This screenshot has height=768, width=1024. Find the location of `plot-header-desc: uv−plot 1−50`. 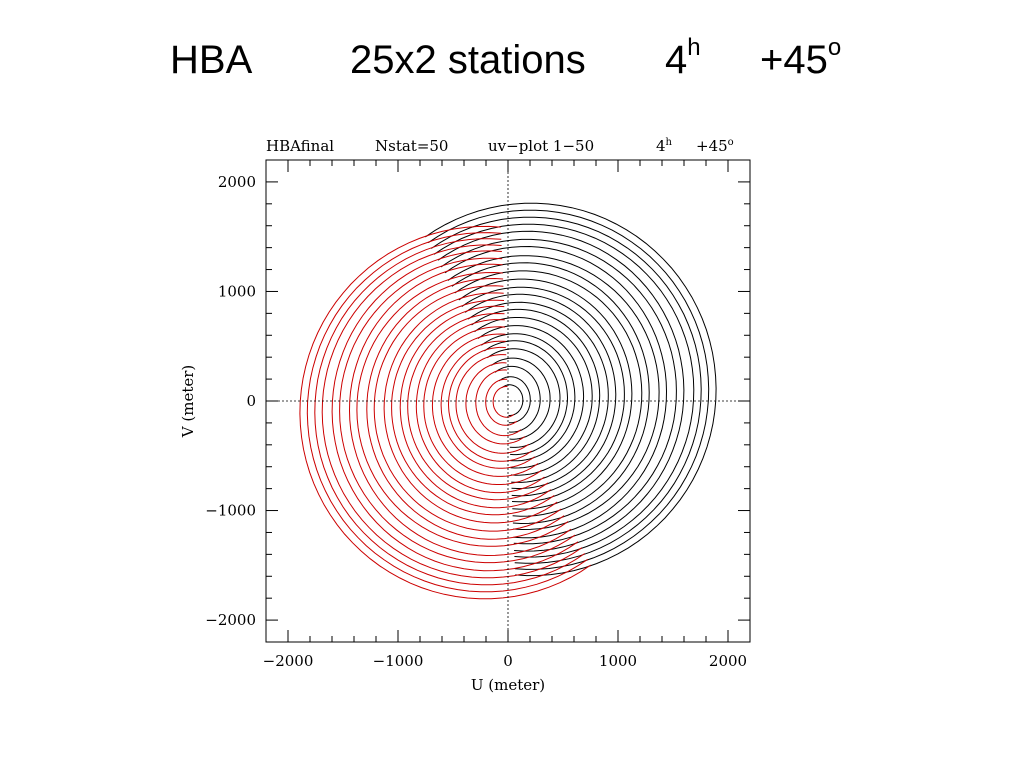

plot-header-desc: uv−plot 1−50 is located at coordinates (541, 146).